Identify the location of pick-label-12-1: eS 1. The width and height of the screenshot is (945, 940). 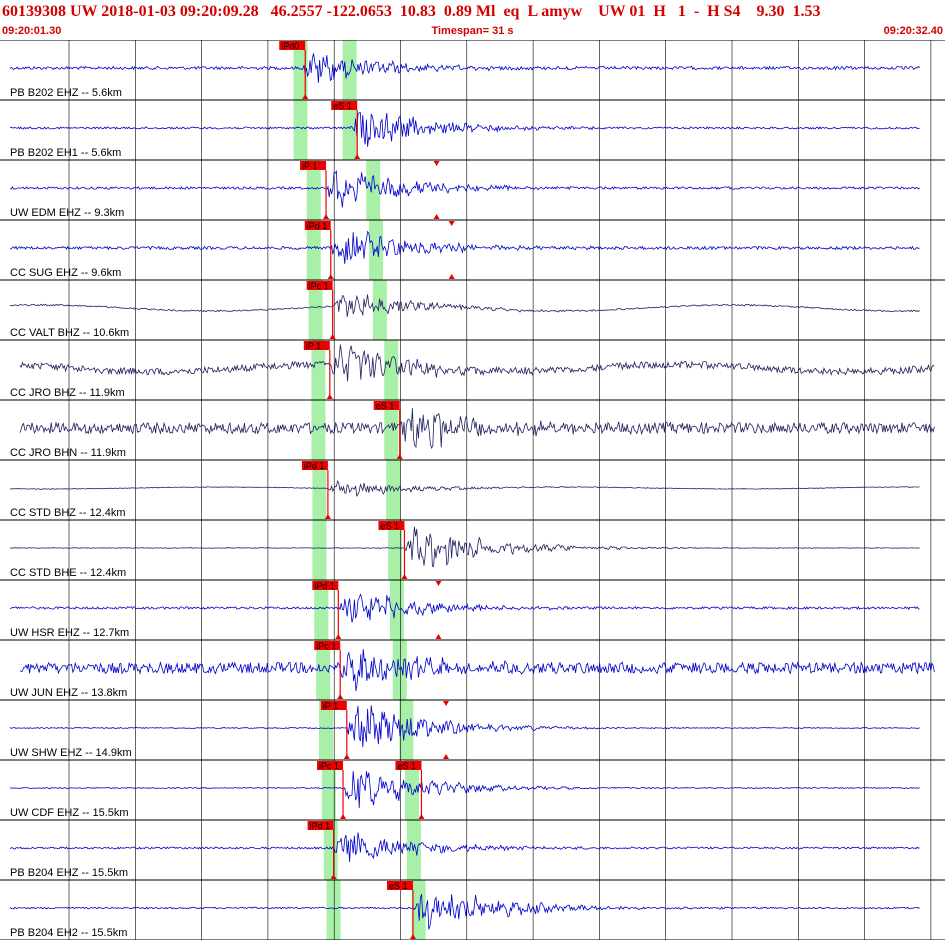
(406, 766).